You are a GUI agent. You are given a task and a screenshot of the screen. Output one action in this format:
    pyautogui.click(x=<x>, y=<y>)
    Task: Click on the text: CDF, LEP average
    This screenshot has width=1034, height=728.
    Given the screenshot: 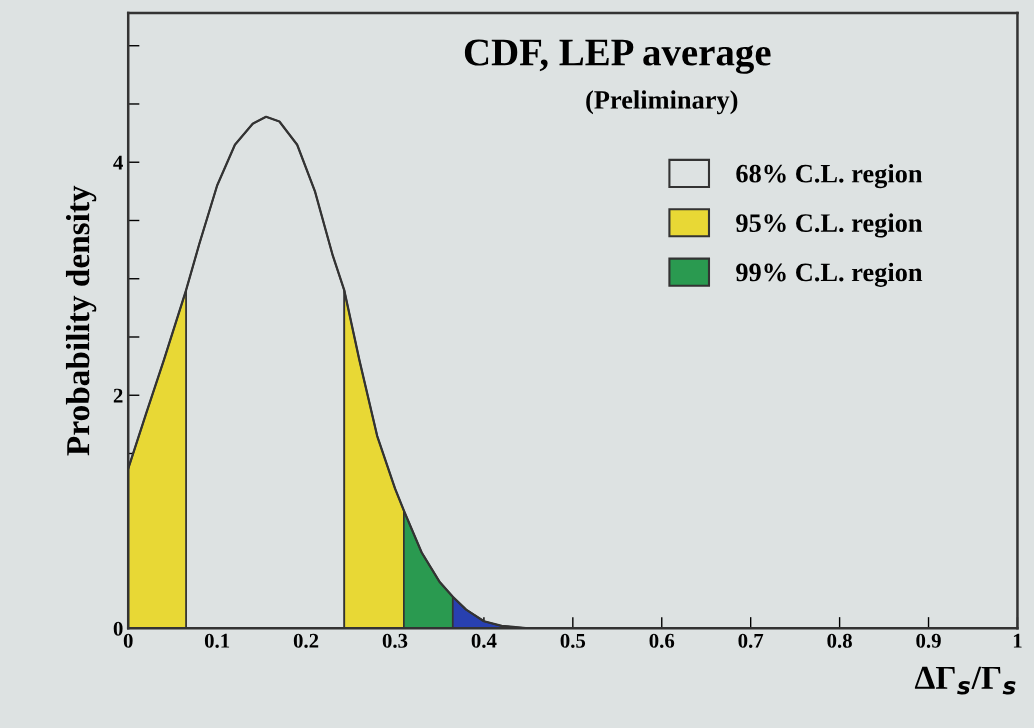 What is the action you would take?
    pyautogui.click(x=617, y=56)
    